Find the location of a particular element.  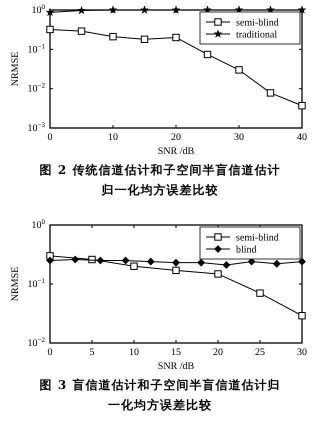

x-tick-label: 15 is located at coordinates (176, 352).